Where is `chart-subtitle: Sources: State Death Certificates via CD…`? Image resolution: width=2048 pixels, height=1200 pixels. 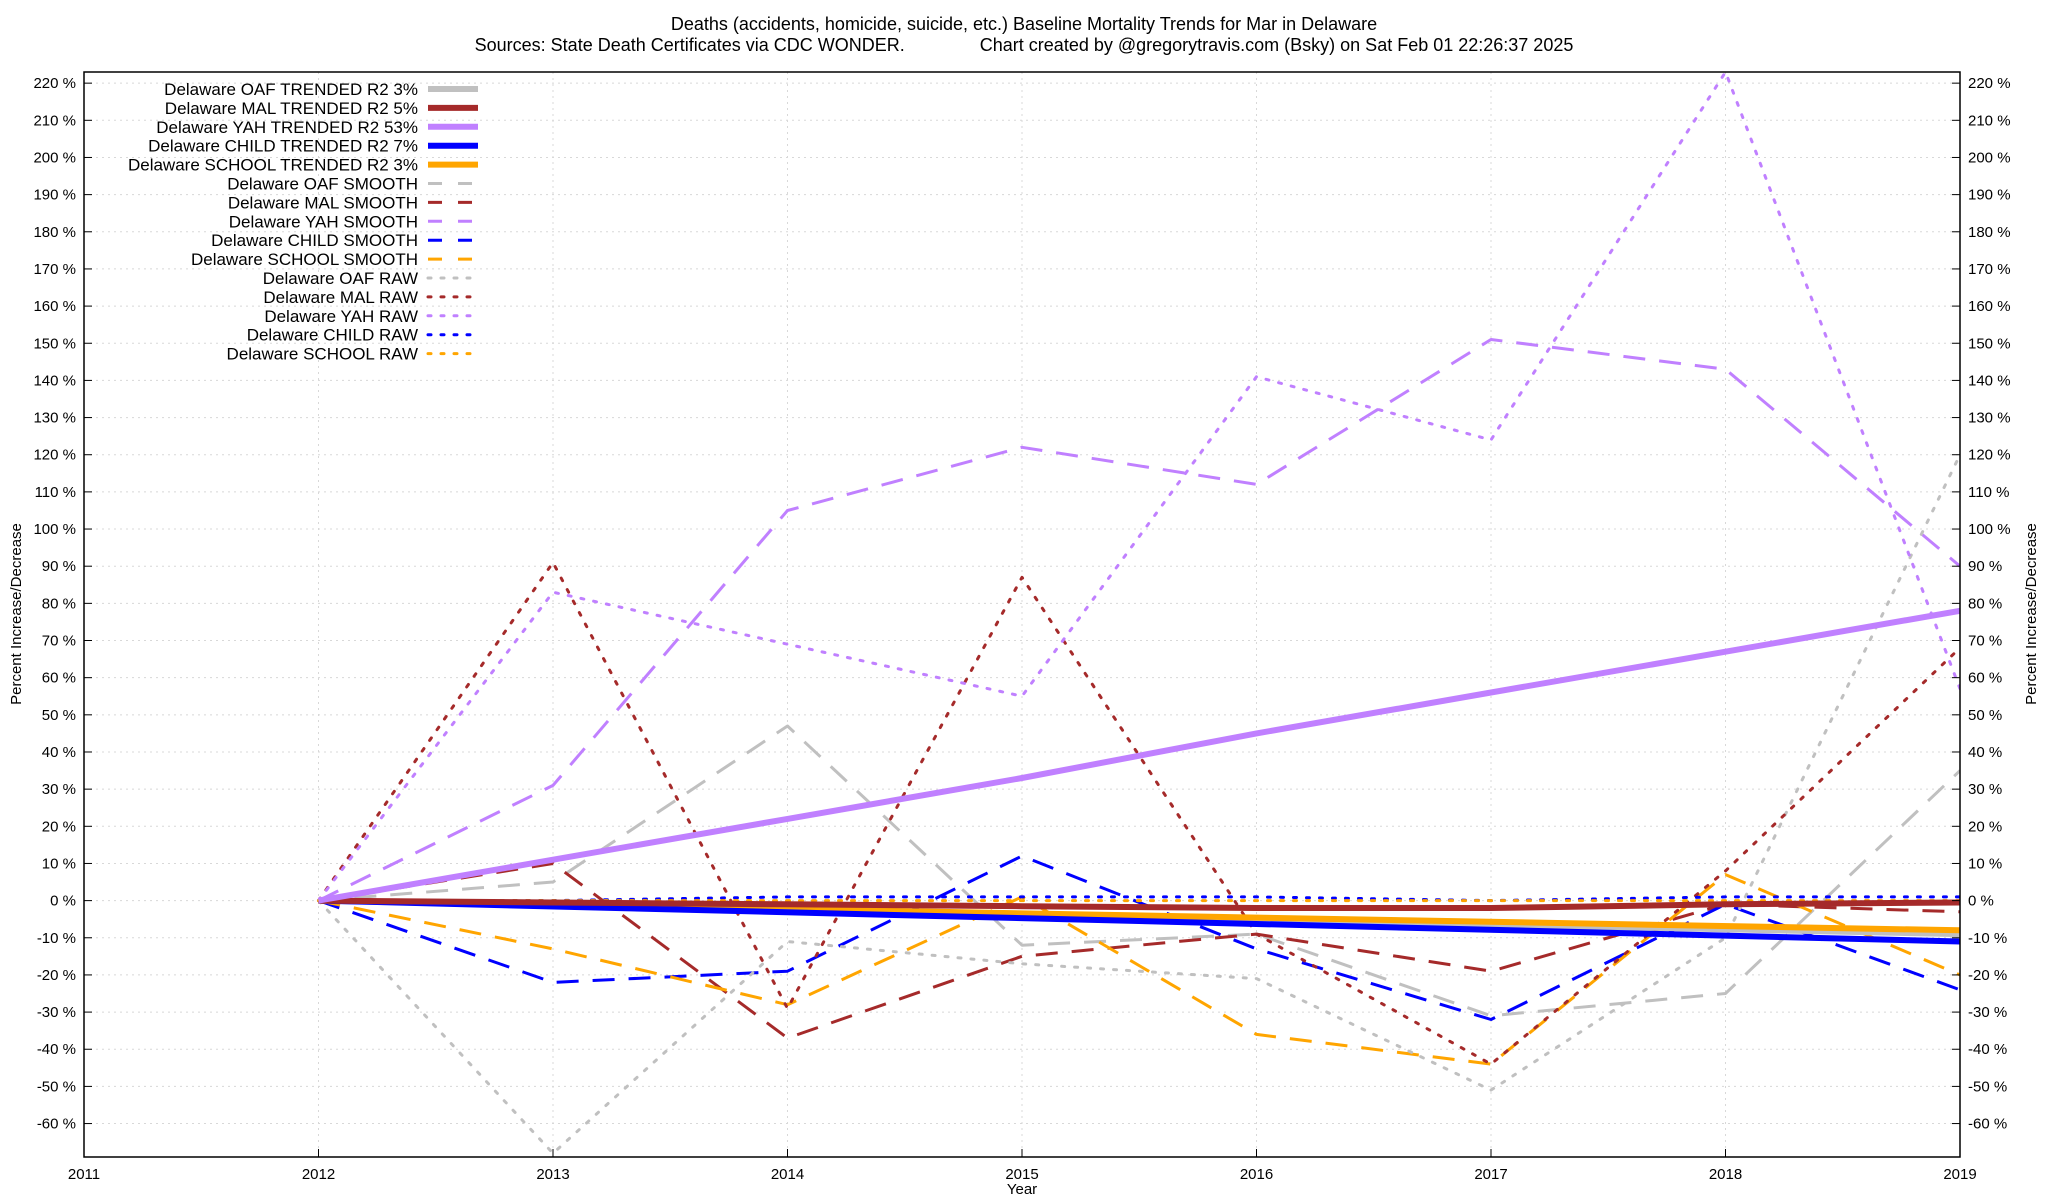 chart-subtitle: Sources: State Death Certificates via CD… is located at coordinates (1024, 45).